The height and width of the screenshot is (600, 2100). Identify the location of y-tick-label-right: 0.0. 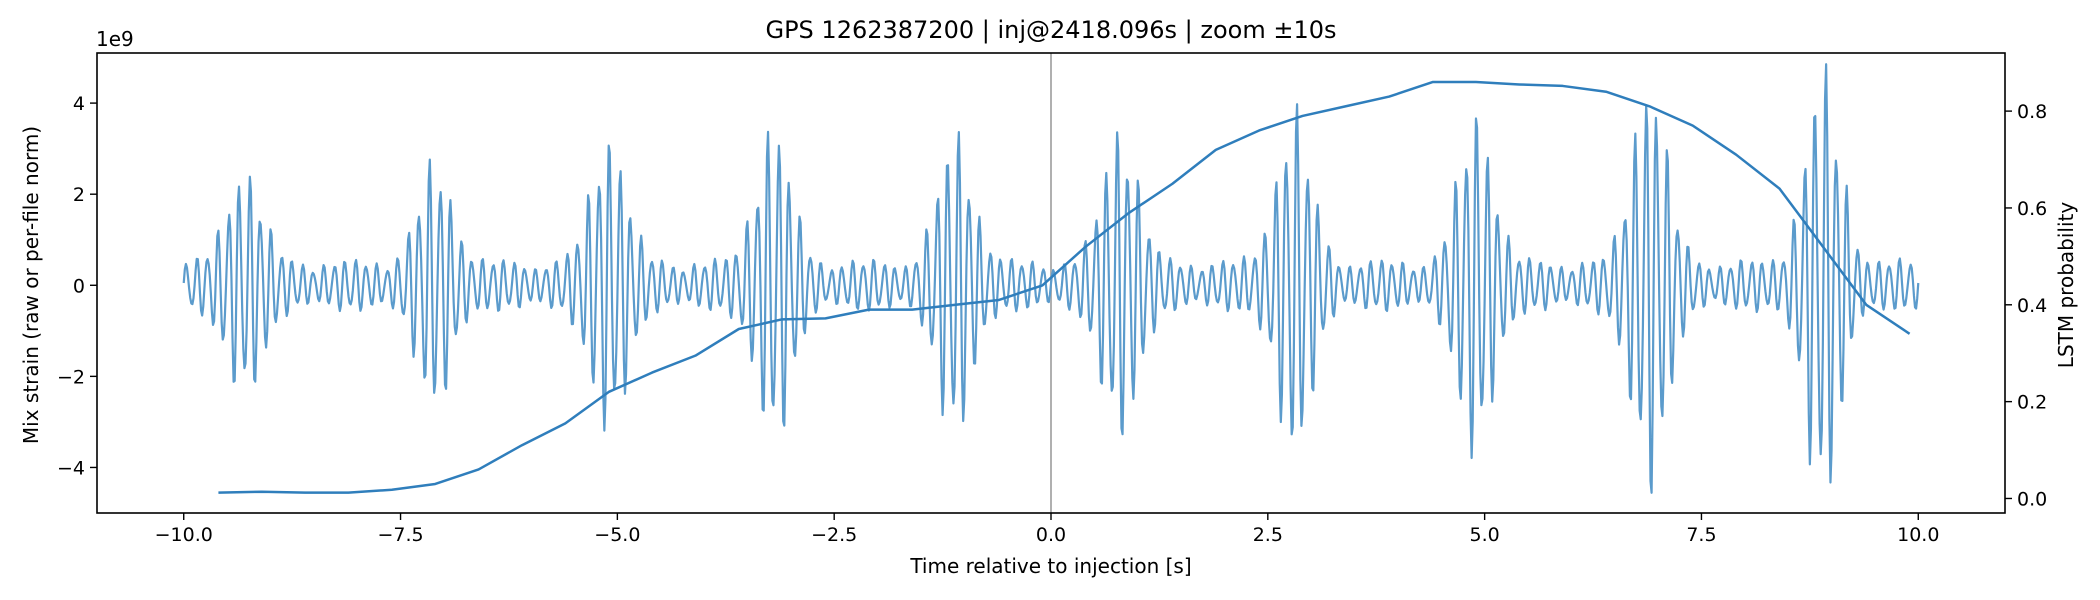
(2032, 499).